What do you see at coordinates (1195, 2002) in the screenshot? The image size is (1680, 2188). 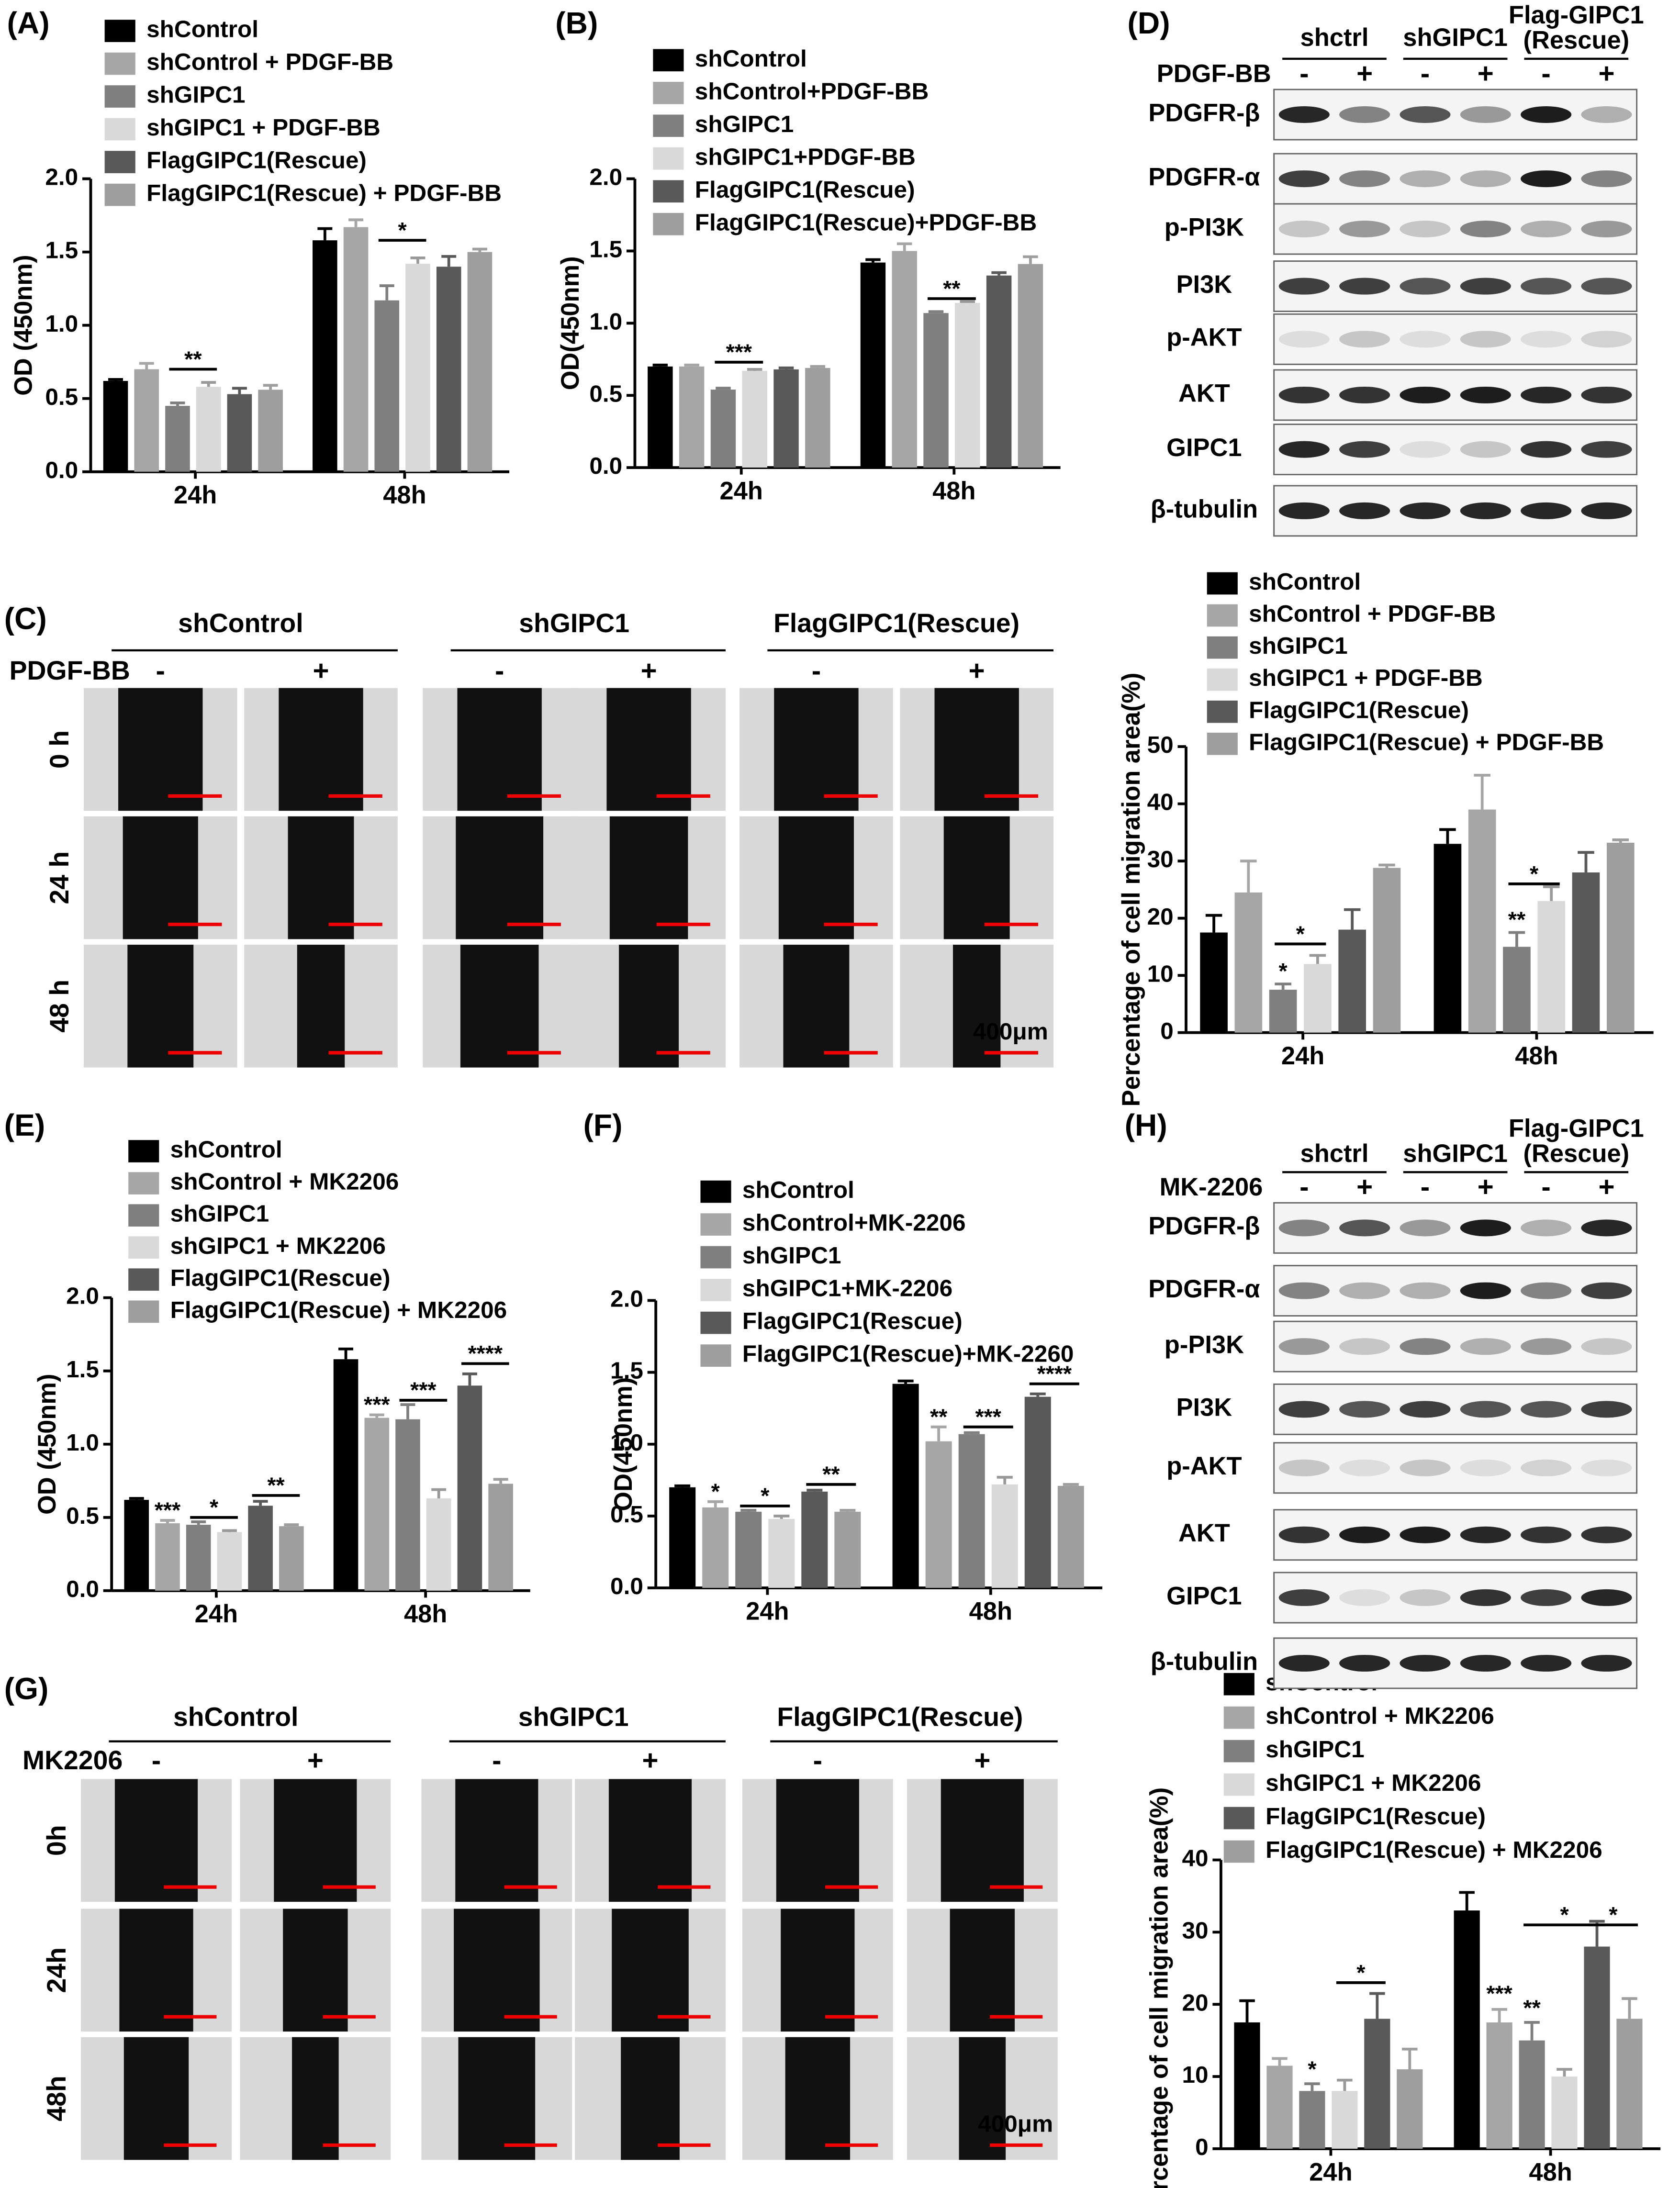 I see `y-tick-label: 20` at bounding box center [1195, 2002].